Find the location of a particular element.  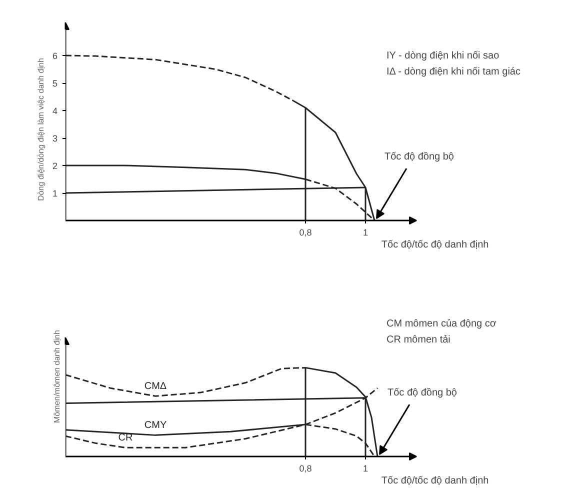

series-label: CMΔ is located at coordinates (155, 386).